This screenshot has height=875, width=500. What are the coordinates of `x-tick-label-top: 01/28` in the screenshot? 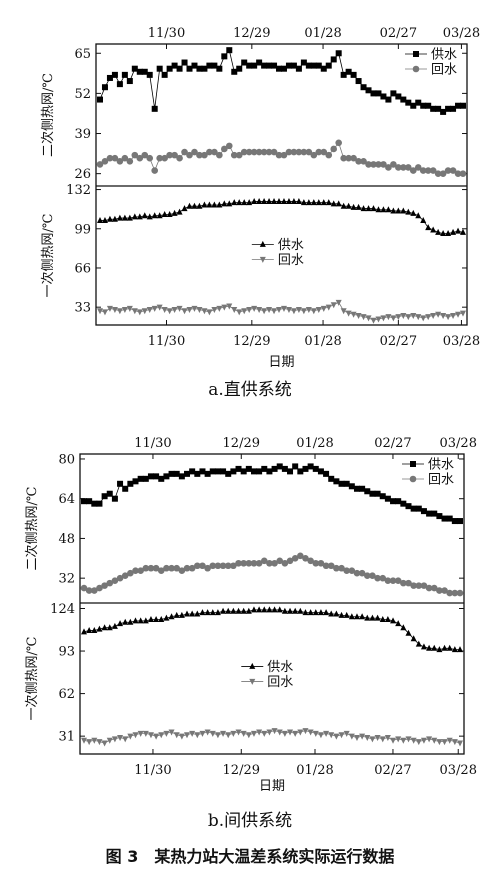 It's located at (322, 33).